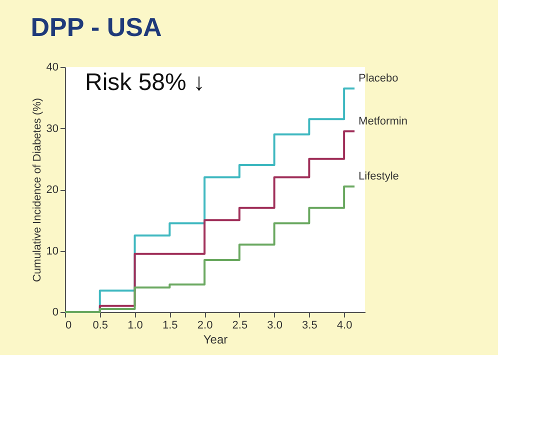 Image resolution: width=543 pixels, height=421 pixels. What do you see at coordinates (69, 326) in the screenshot?
I see `x-tick-label: 0` at bounding box center [69, 326].